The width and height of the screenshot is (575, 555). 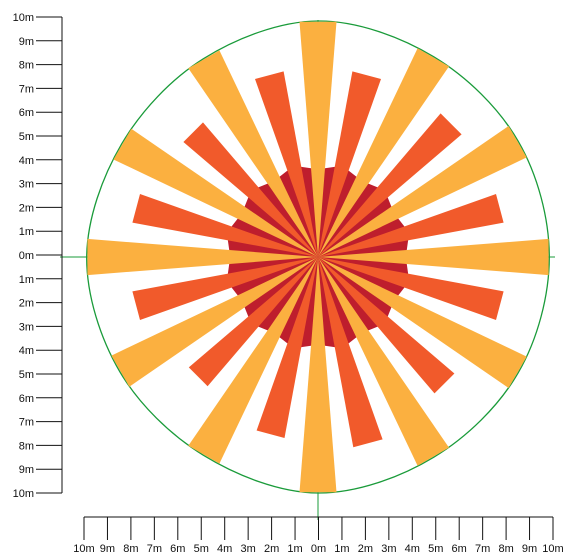 I want to click on x-tick-label: 0m, so click(x=318, y=549).